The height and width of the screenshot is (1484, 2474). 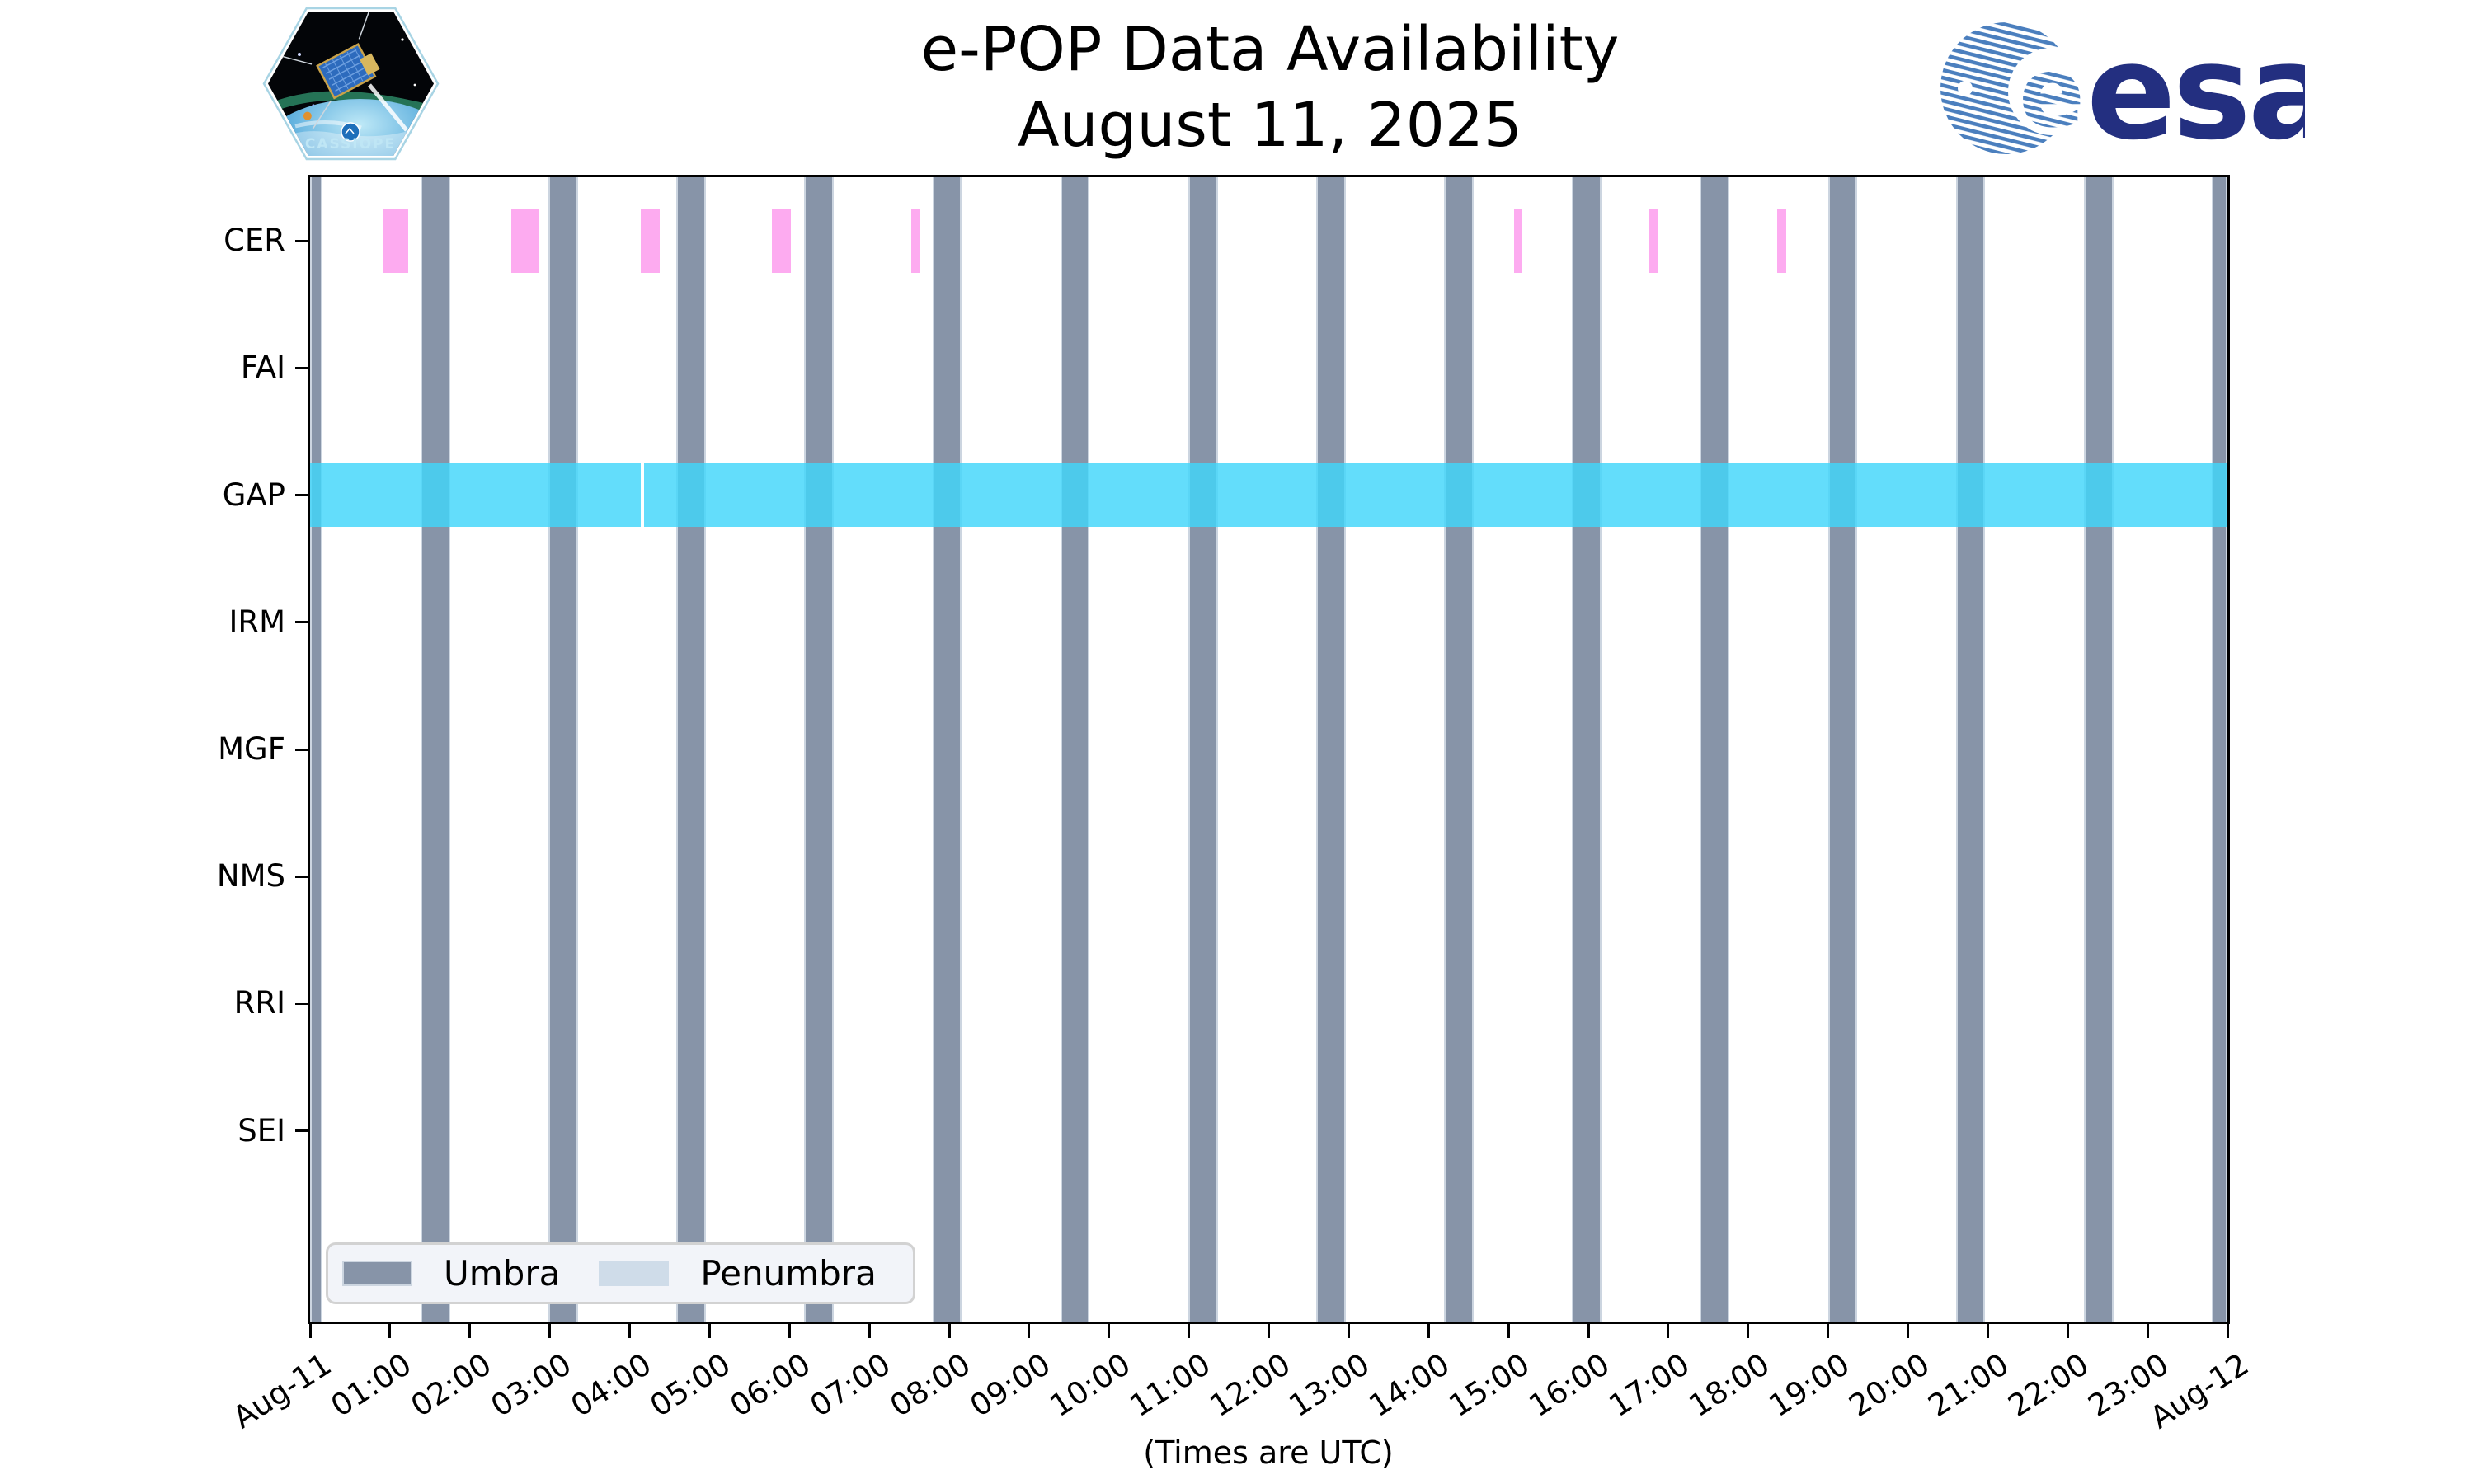 I want to click on instrument-label-cer: CER, so click(x=254, y=241).